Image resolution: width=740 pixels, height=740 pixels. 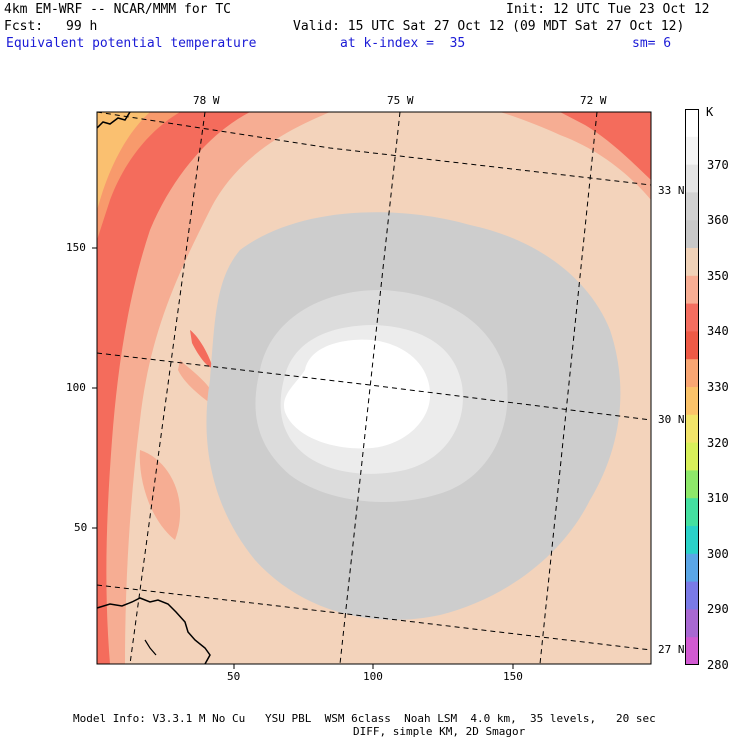 What do you see at coordinates (403, 43) in the screenshot?
I see `vertical-level: at k-index = 35` at bounding box center [403, 43].